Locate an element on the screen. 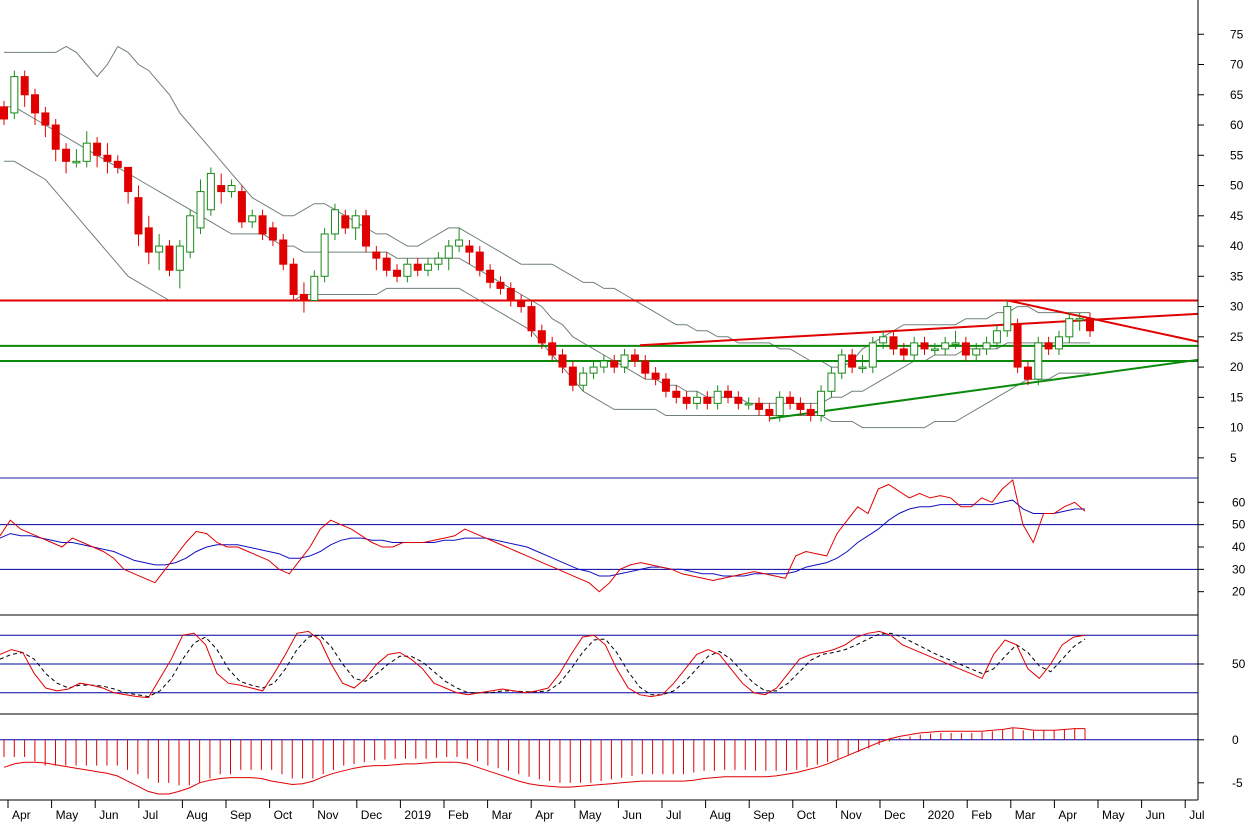 The height and width of the screenshot is (822, 1250). x-tick-label: Dec is located at coordinates (371, 815).